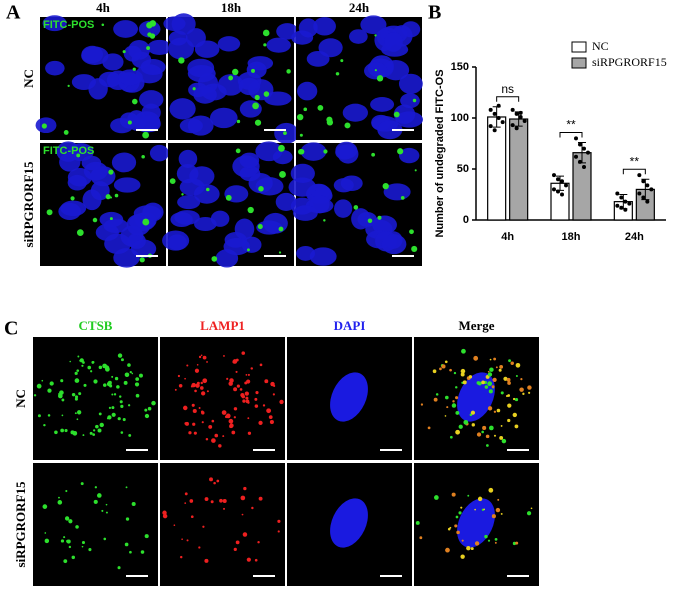 The image size is (683, 589). What do you see at coordinates (28, 78) in the screenshot?
I see `row-label: NC` at bounding box center [28, 78].